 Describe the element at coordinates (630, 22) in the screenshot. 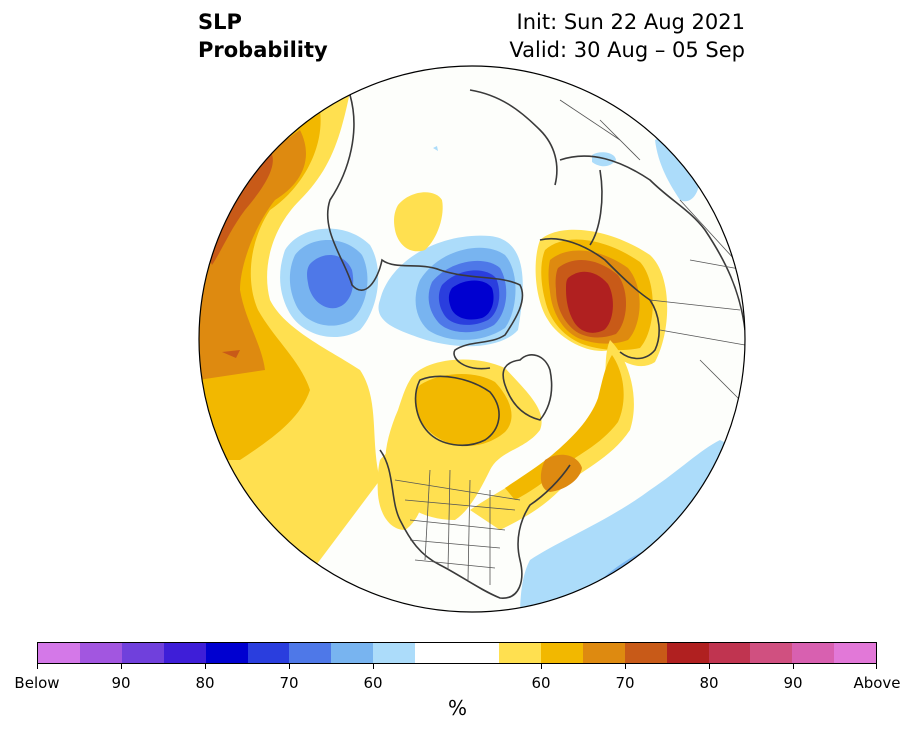

I see `init-date: Init: Sun 22 Aug 2021` at that location.